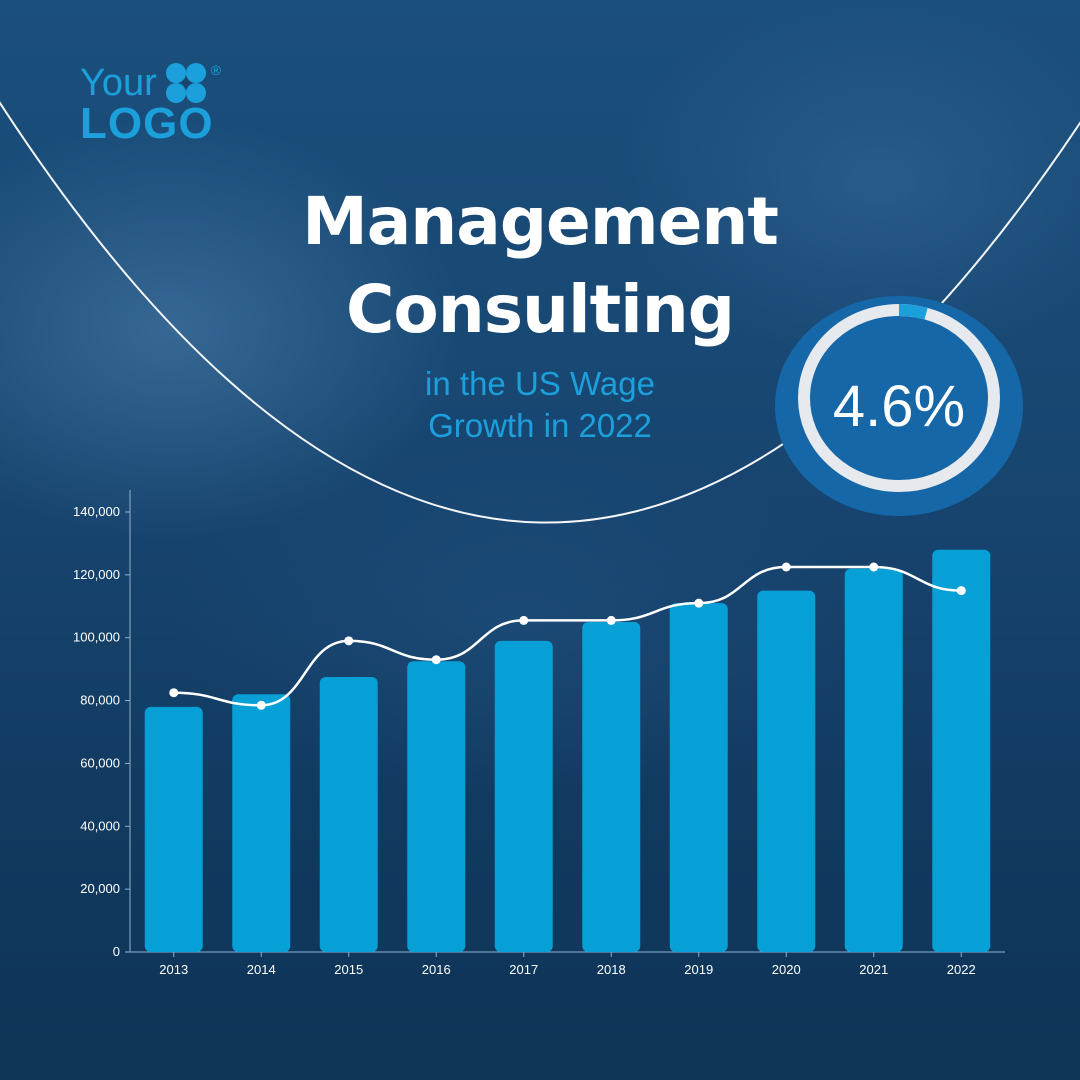 Image resolution: width=1080 pixels, height=1080 pixels. Describe the element at coordinates (961, 969) in the screenshot. I see `x-tick-label: 2022` at that location.